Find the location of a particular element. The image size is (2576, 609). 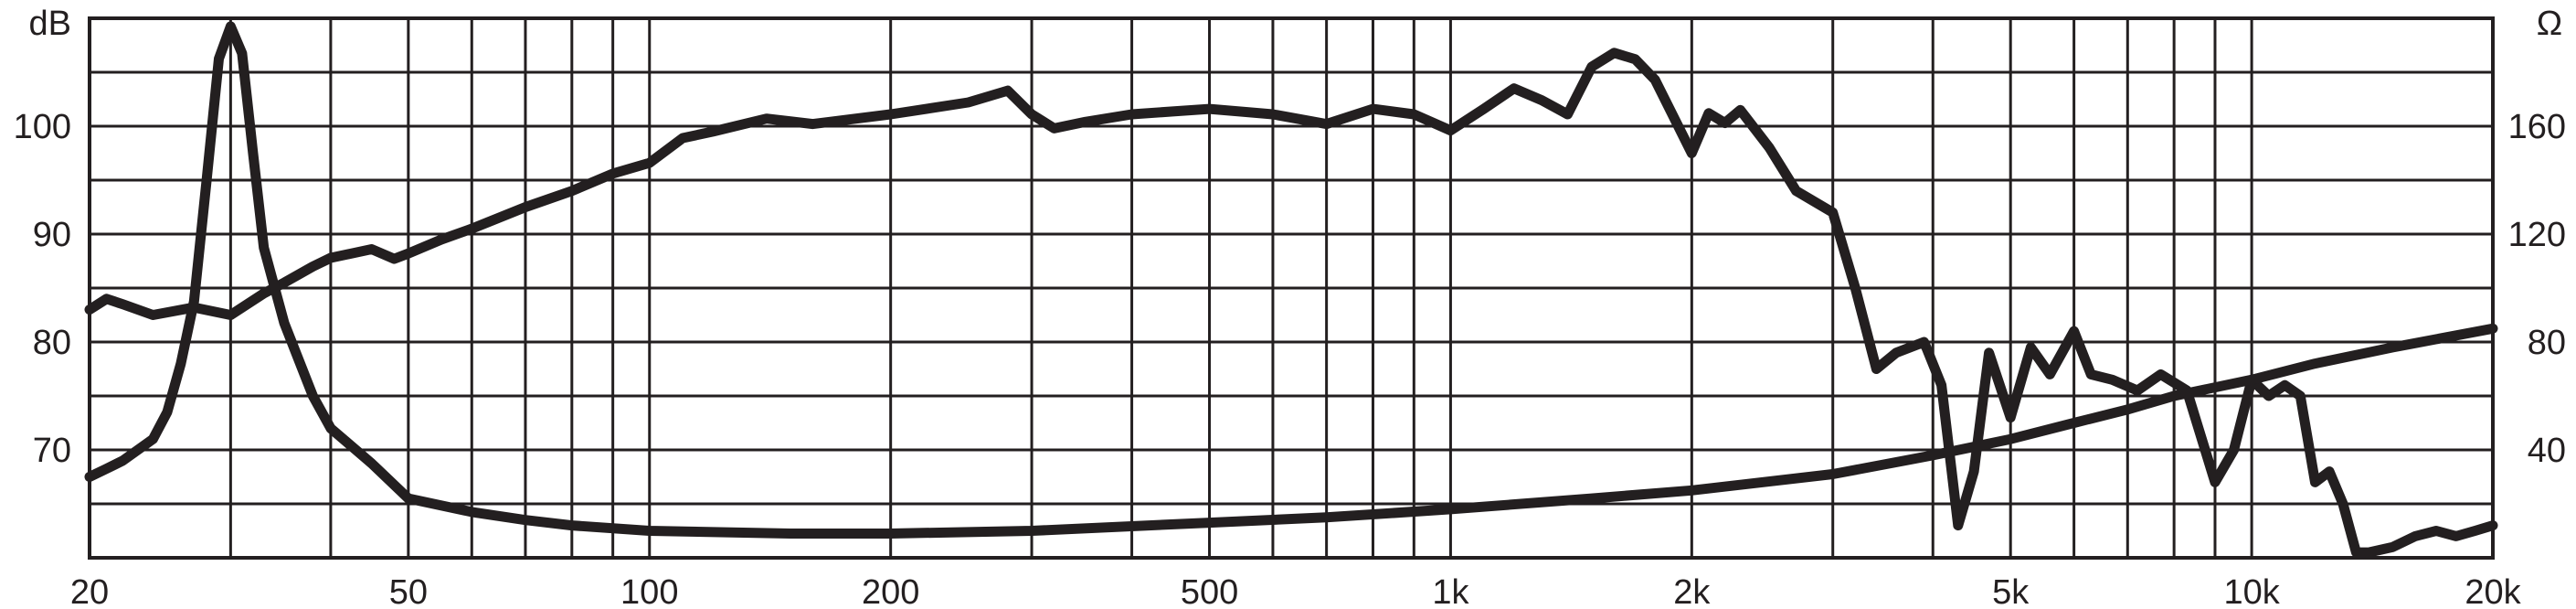

x-tick-label: 200 is located at coordinates (890, 591).